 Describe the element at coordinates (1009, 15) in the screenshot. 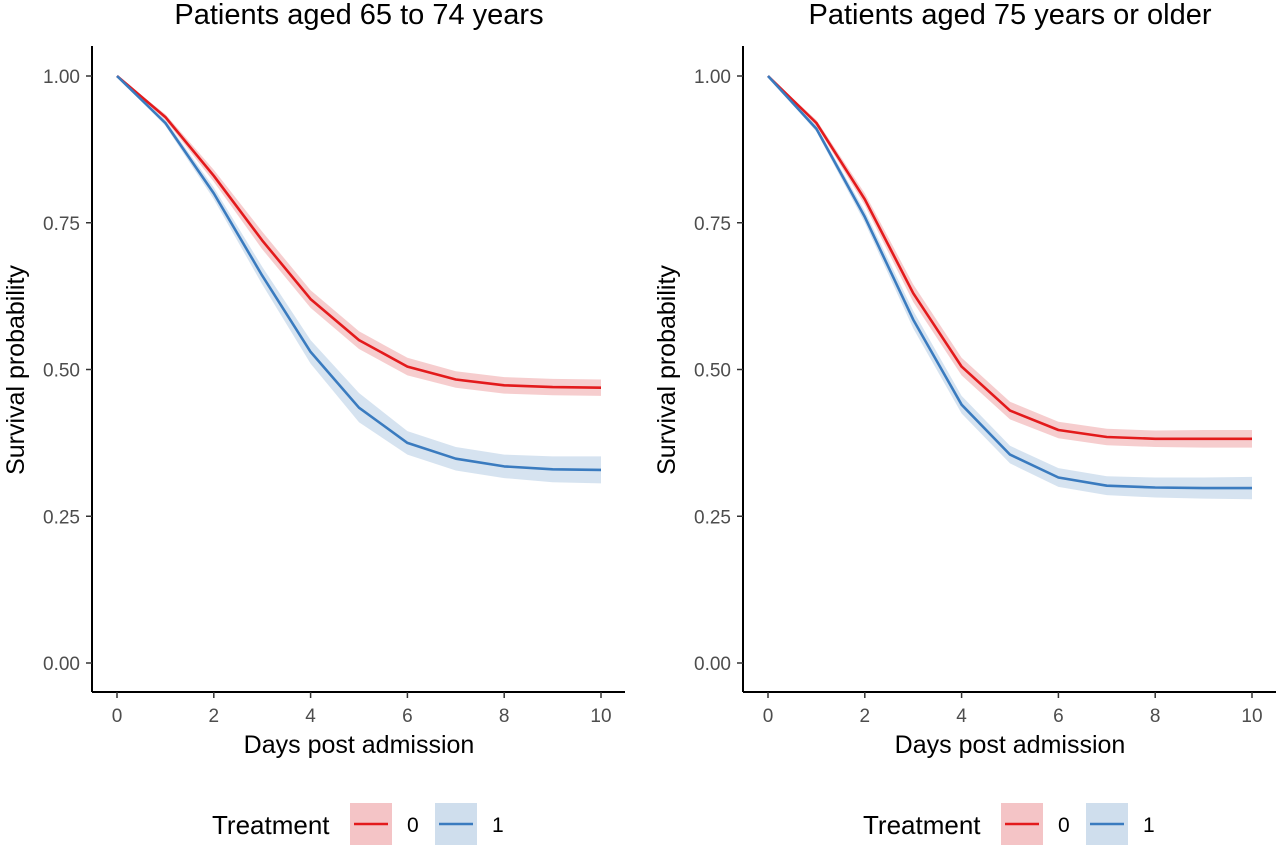

I see `panel-title: Patients aged 75 years or older` at that location.